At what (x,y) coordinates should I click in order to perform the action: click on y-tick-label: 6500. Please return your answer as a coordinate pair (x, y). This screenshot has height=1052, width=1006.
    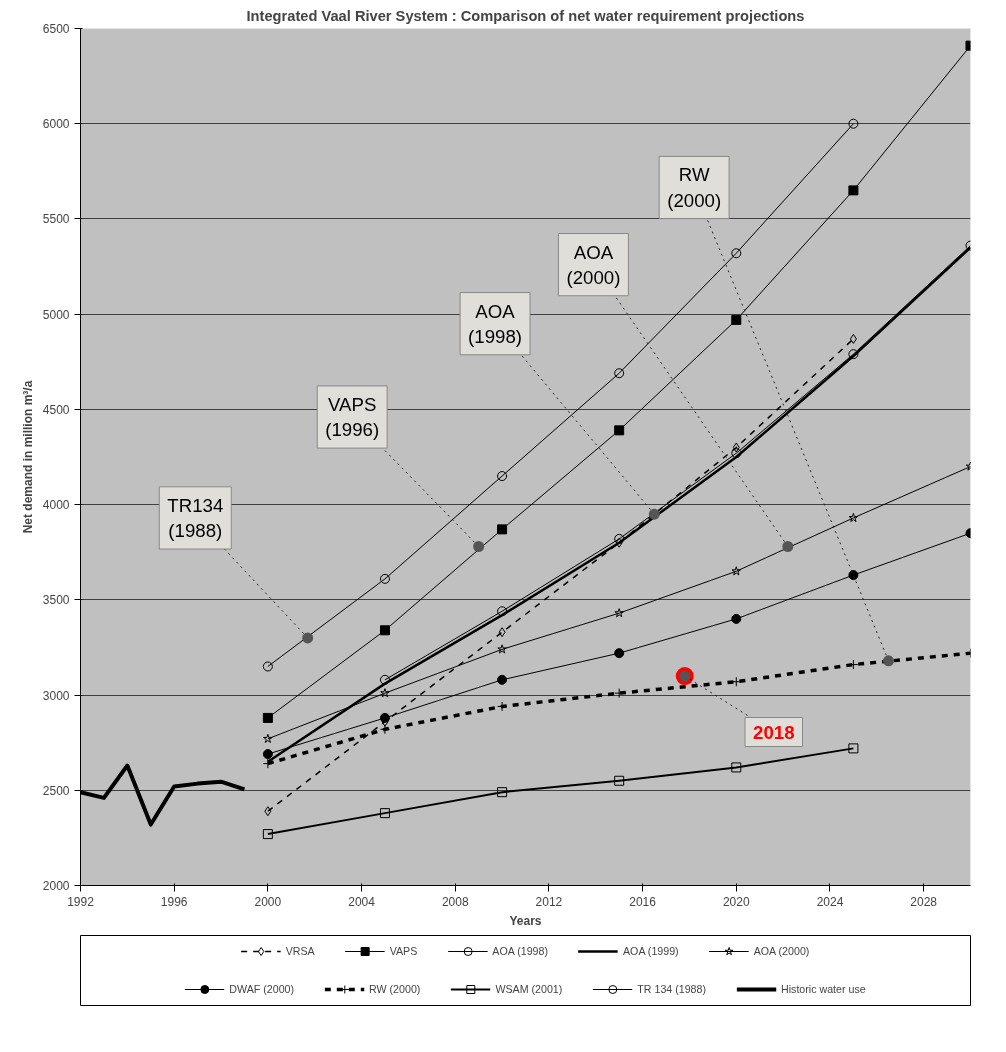
    Looking at the image, I should click on (56, 29).